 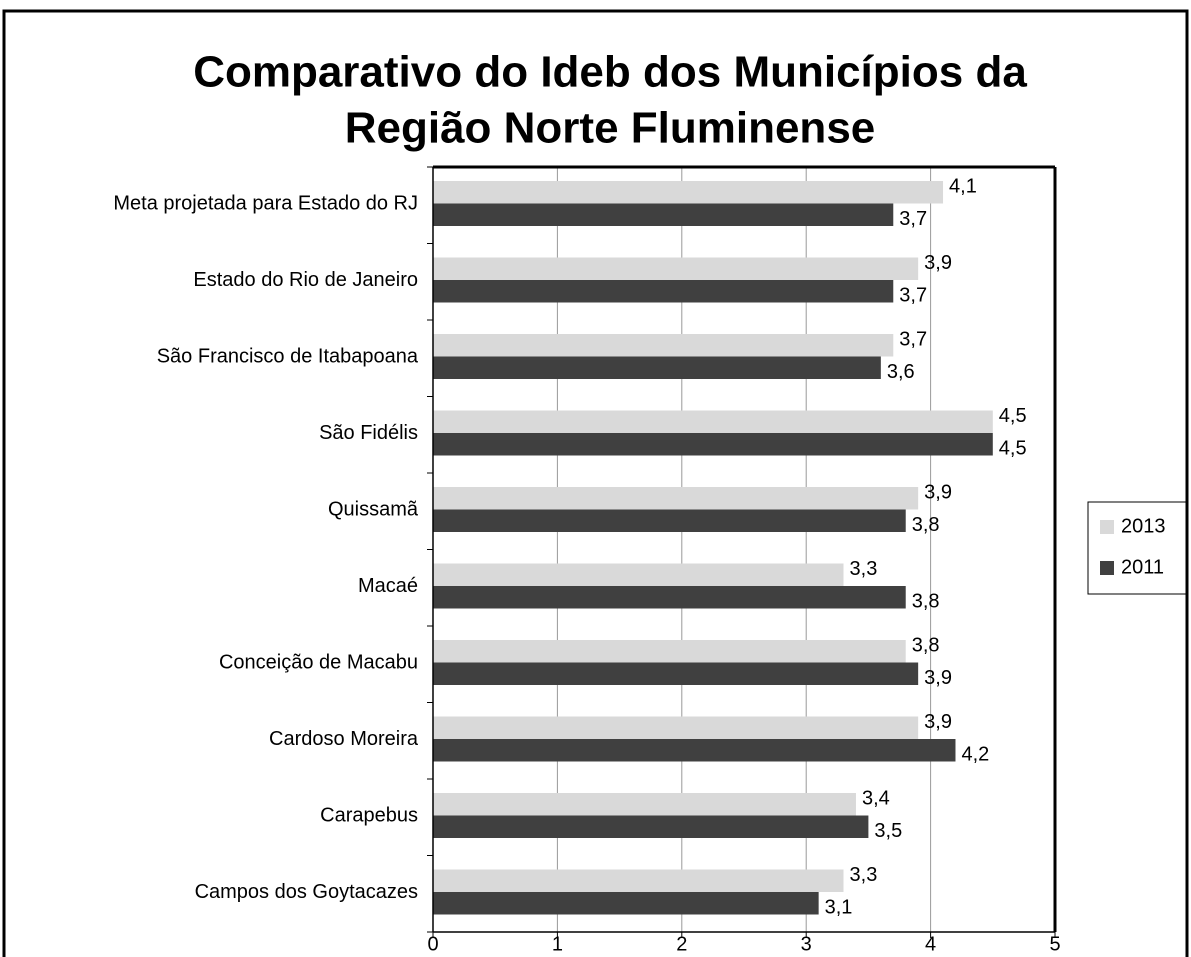 What do you see at coordinates (806, 944) in the screenshot?
I see `x-tick-label: 3` at bounding box center [806, 944].